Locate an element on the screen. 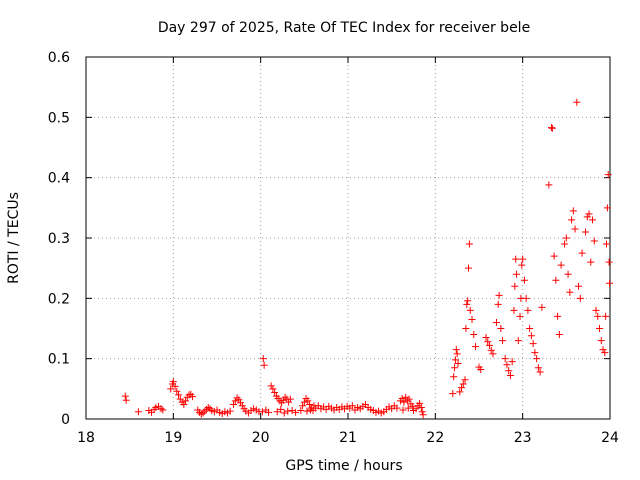  x-tick-label: 20 is located at coordinates (261, 438).